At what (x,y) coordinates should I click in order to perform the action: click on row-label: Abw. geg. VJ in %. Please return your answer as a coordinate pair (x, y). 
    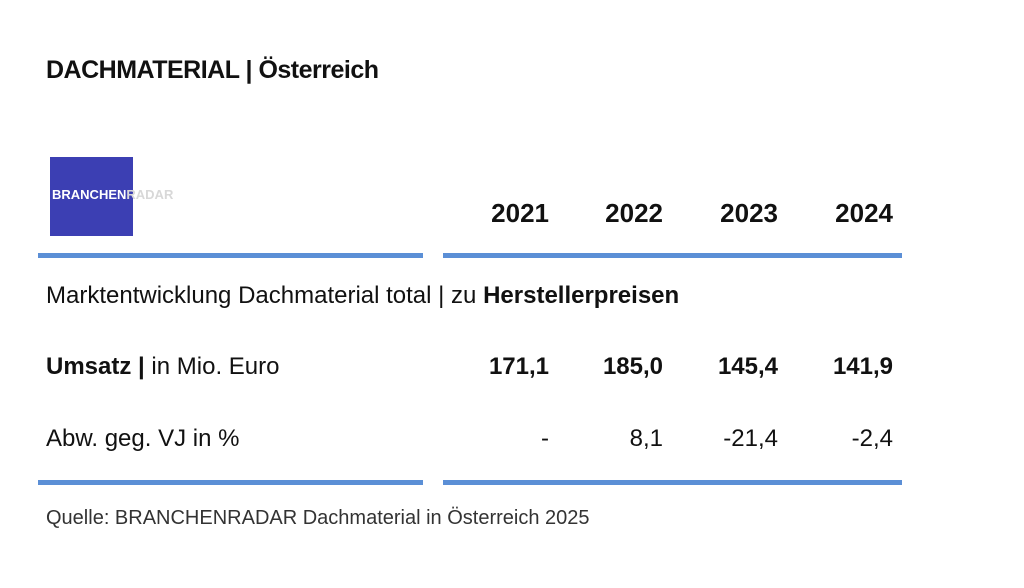
    Looking at the image, I should click on (143, 438).